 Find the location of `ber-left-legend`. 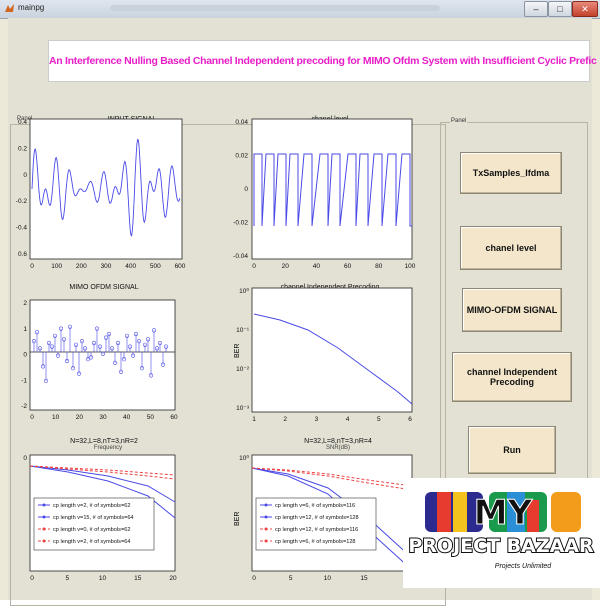

ber-left-legend is located at coordinates (94, 524).